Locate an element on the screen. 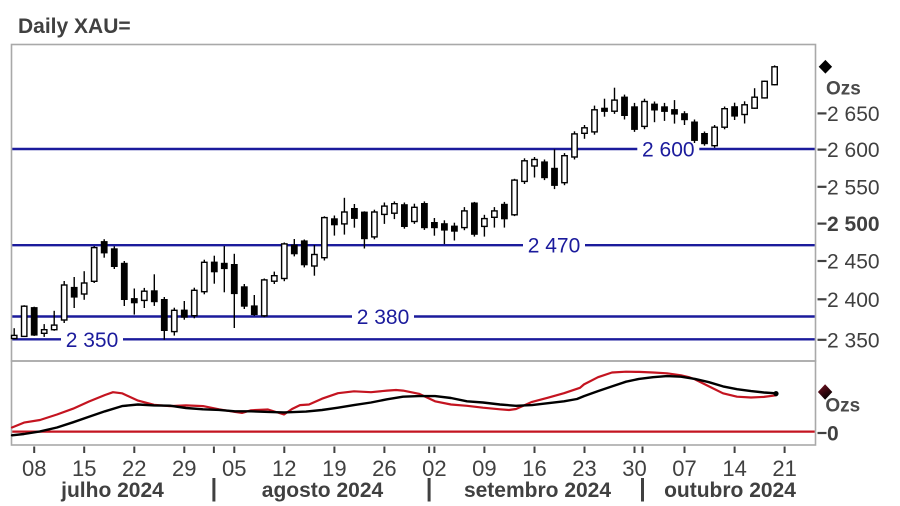  svg-text: 12 is located at coordinates (284, 468).